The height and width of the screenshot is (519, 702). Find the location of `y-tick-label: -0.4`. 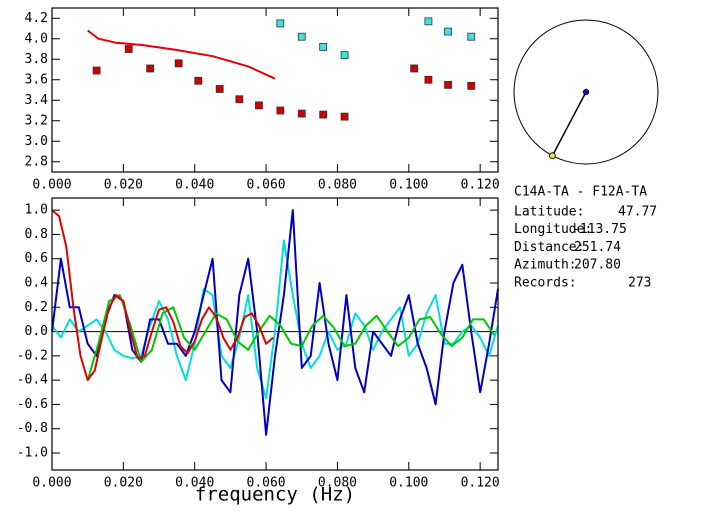

y-tick-label: -0.4 is located at coordinates (32, 380).